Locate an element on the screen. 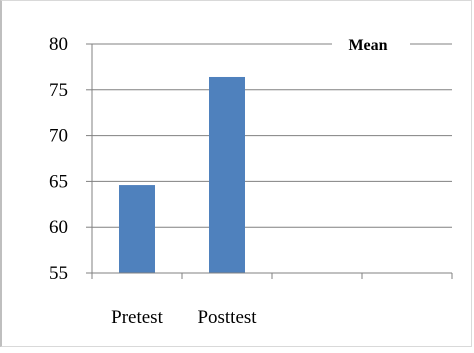 The width and height of the screenshot is (474, 353). bar-pretest is located at coordinates (137, 229).